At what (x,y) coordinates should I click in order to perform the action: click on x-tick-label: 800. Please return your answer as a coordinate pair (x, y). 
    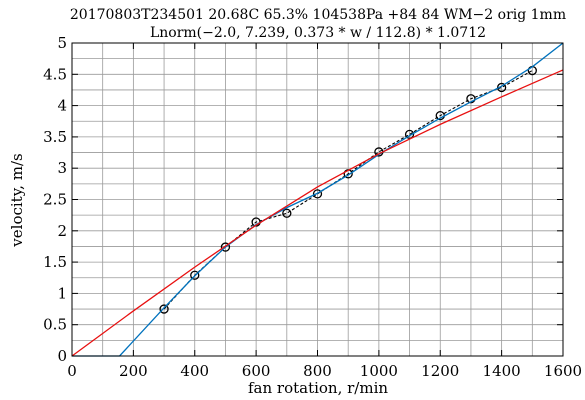
    Looking at the image, I should click on (317, 371).